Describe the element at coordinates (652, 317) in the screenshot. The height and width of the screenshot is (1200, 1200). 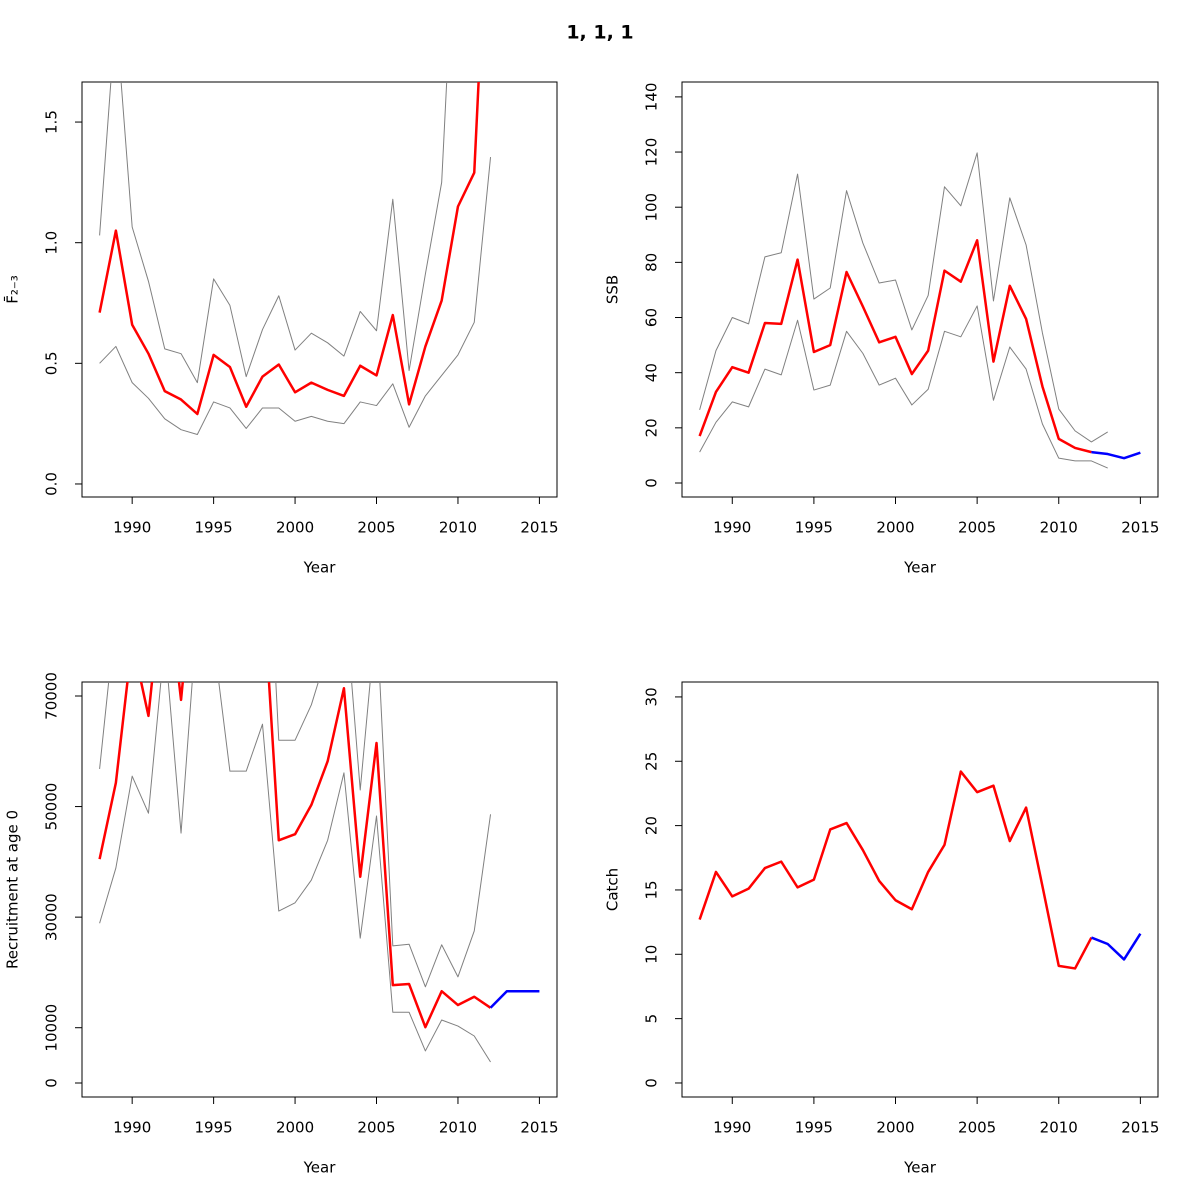
I see `y-tick-label: 60` at that location.